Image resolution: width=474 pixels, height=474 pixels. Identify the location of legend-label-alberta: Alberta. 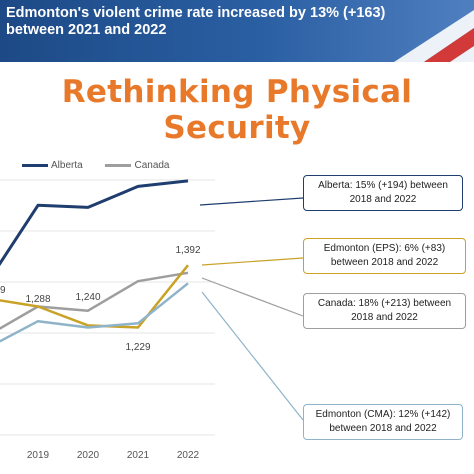
(67, 165).